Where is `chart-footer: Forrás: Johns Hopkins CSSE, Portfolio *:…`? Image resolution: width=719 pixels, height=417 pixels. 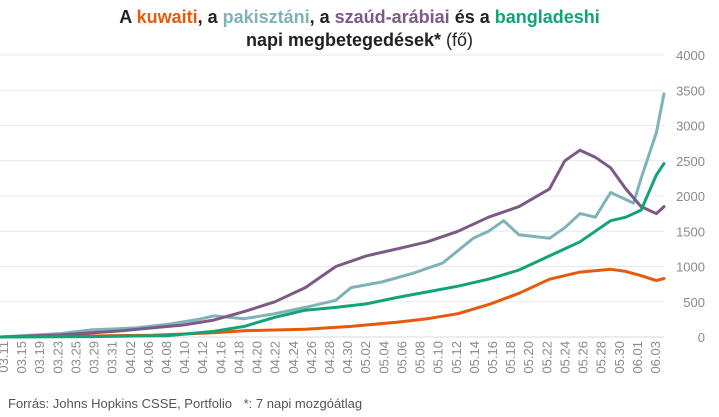 chart-footer: Forrás: Johns Hopkins CSSE, Portfolio *:… is located at coordinates (189, 403).